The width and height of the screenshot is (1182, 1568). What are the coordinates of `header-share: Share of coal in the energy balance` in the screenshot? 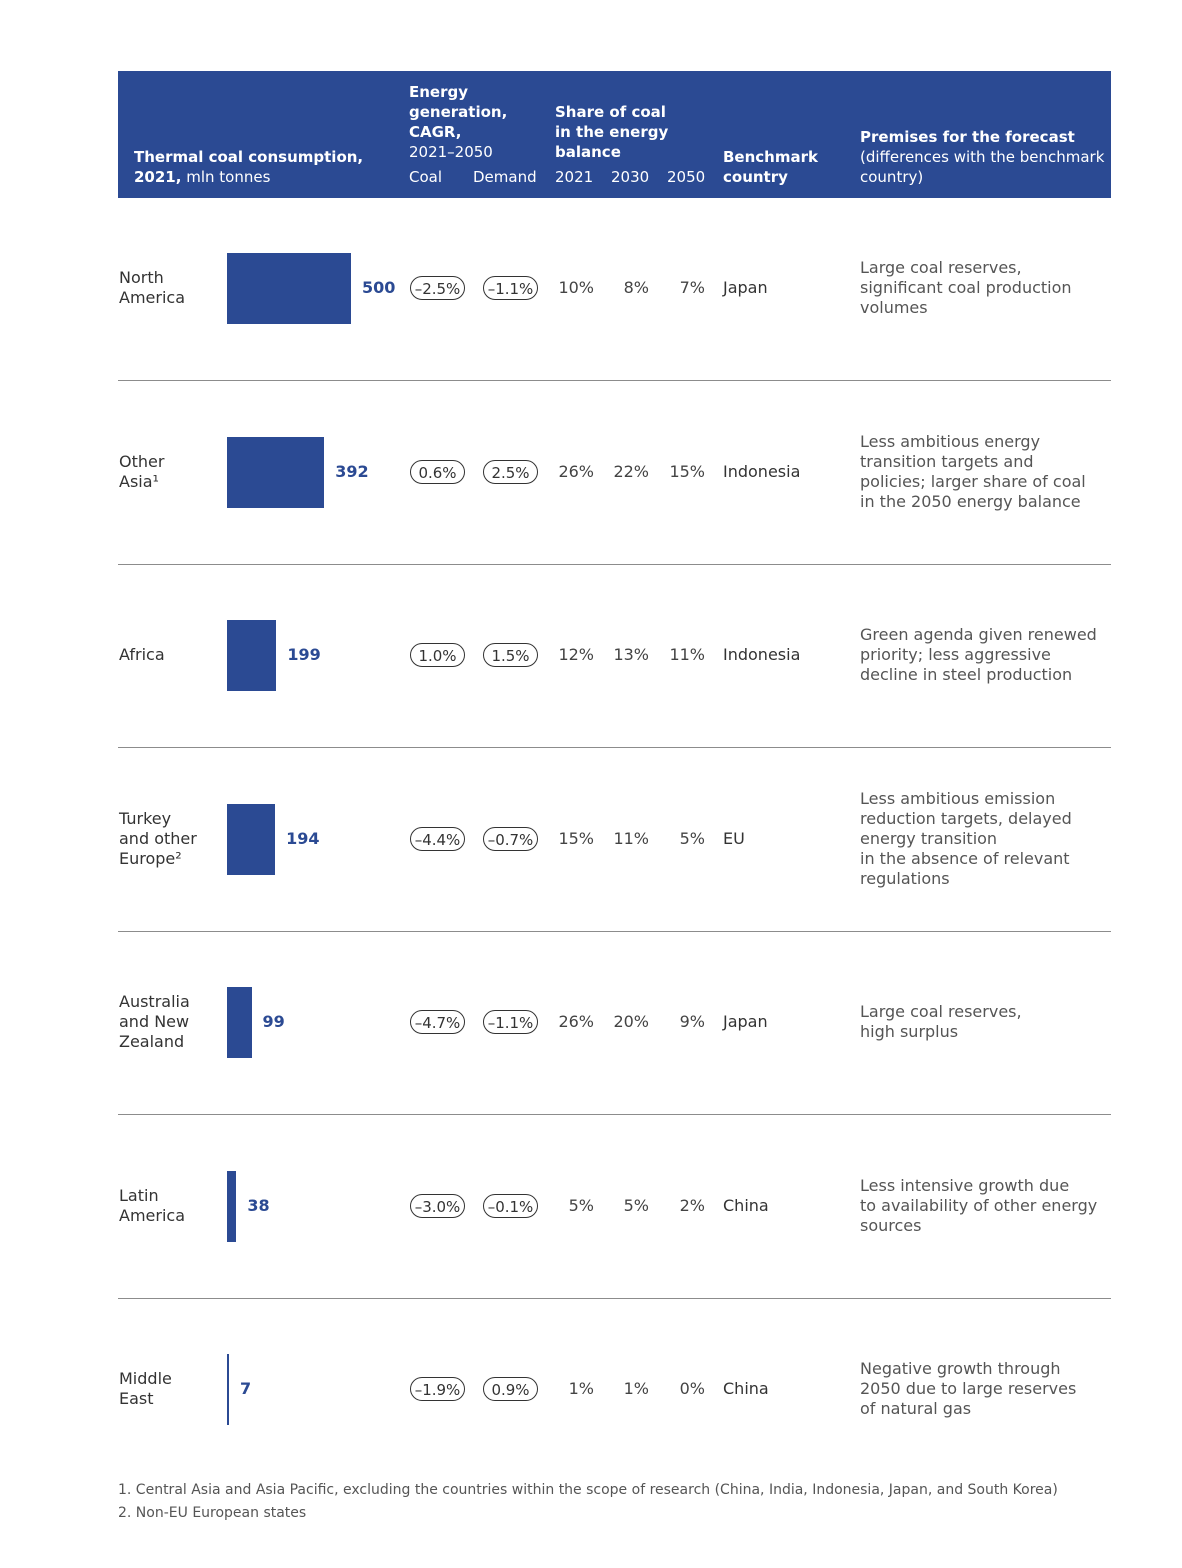 It's located at (612, 132).